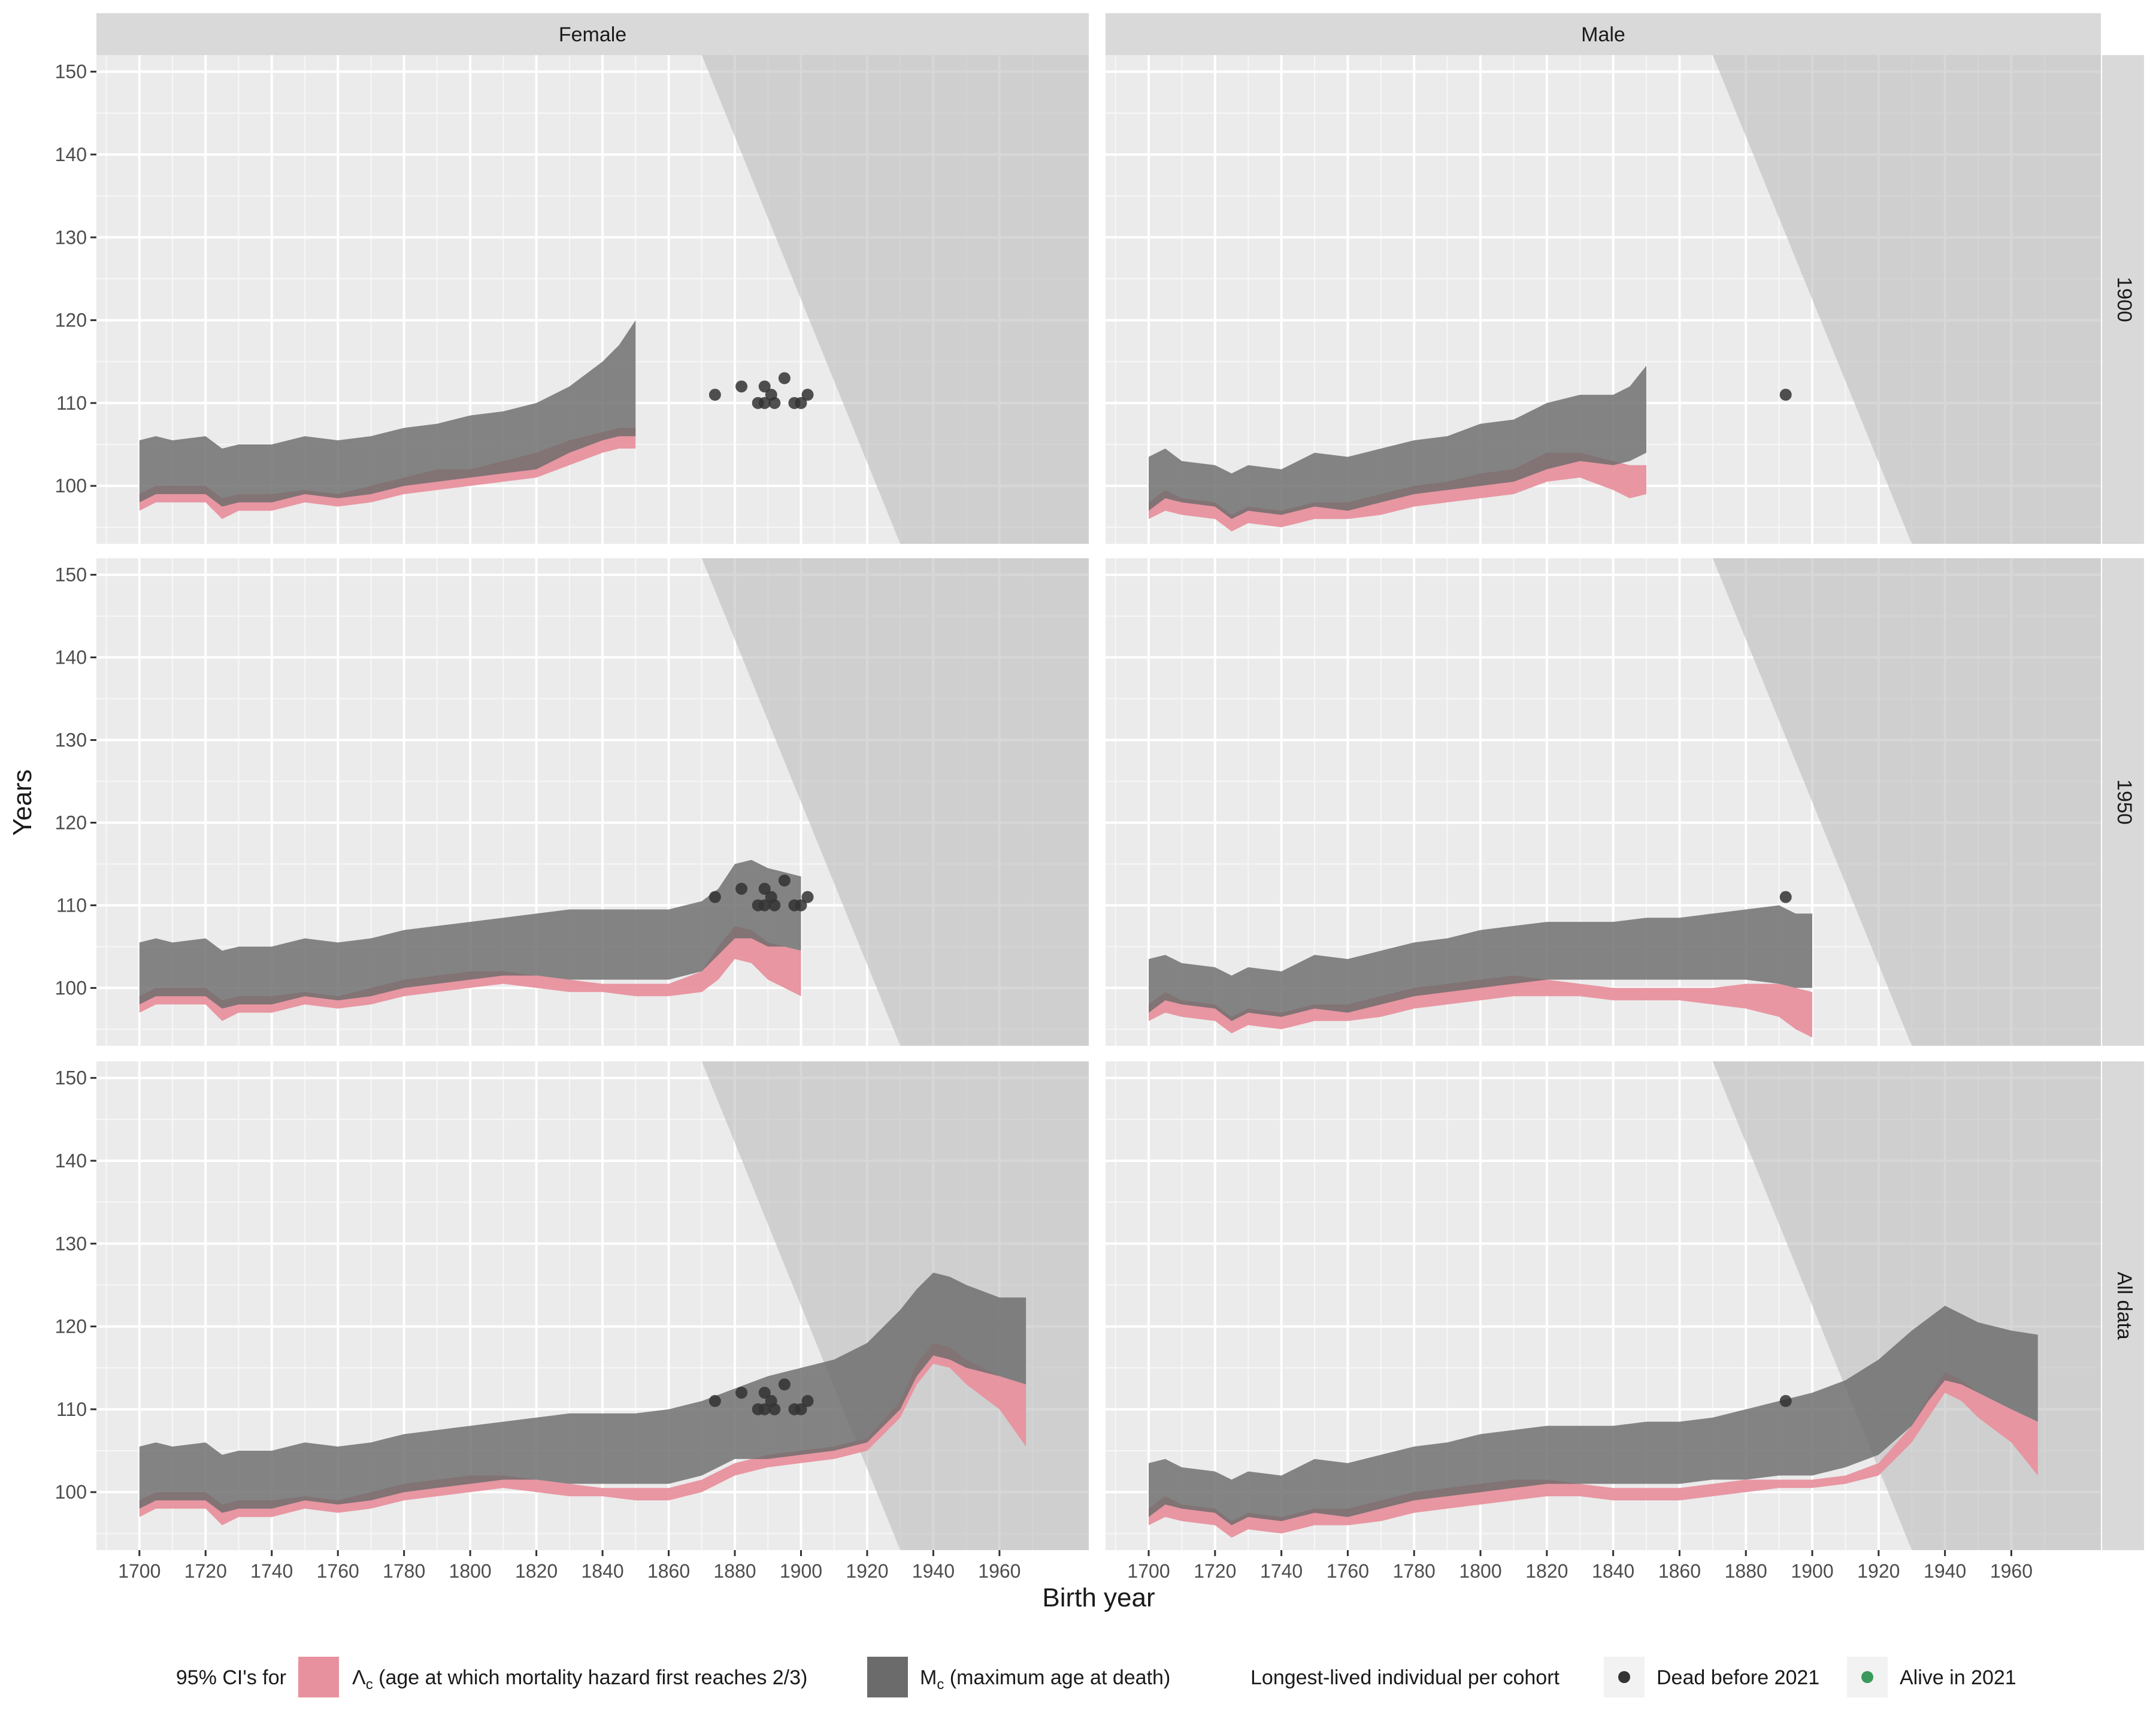 The image size is (2156, 1728). Describe the element at coordinates (1098, 1597) in the screenshot. I see `x-axis-title: Birth year` at that location.